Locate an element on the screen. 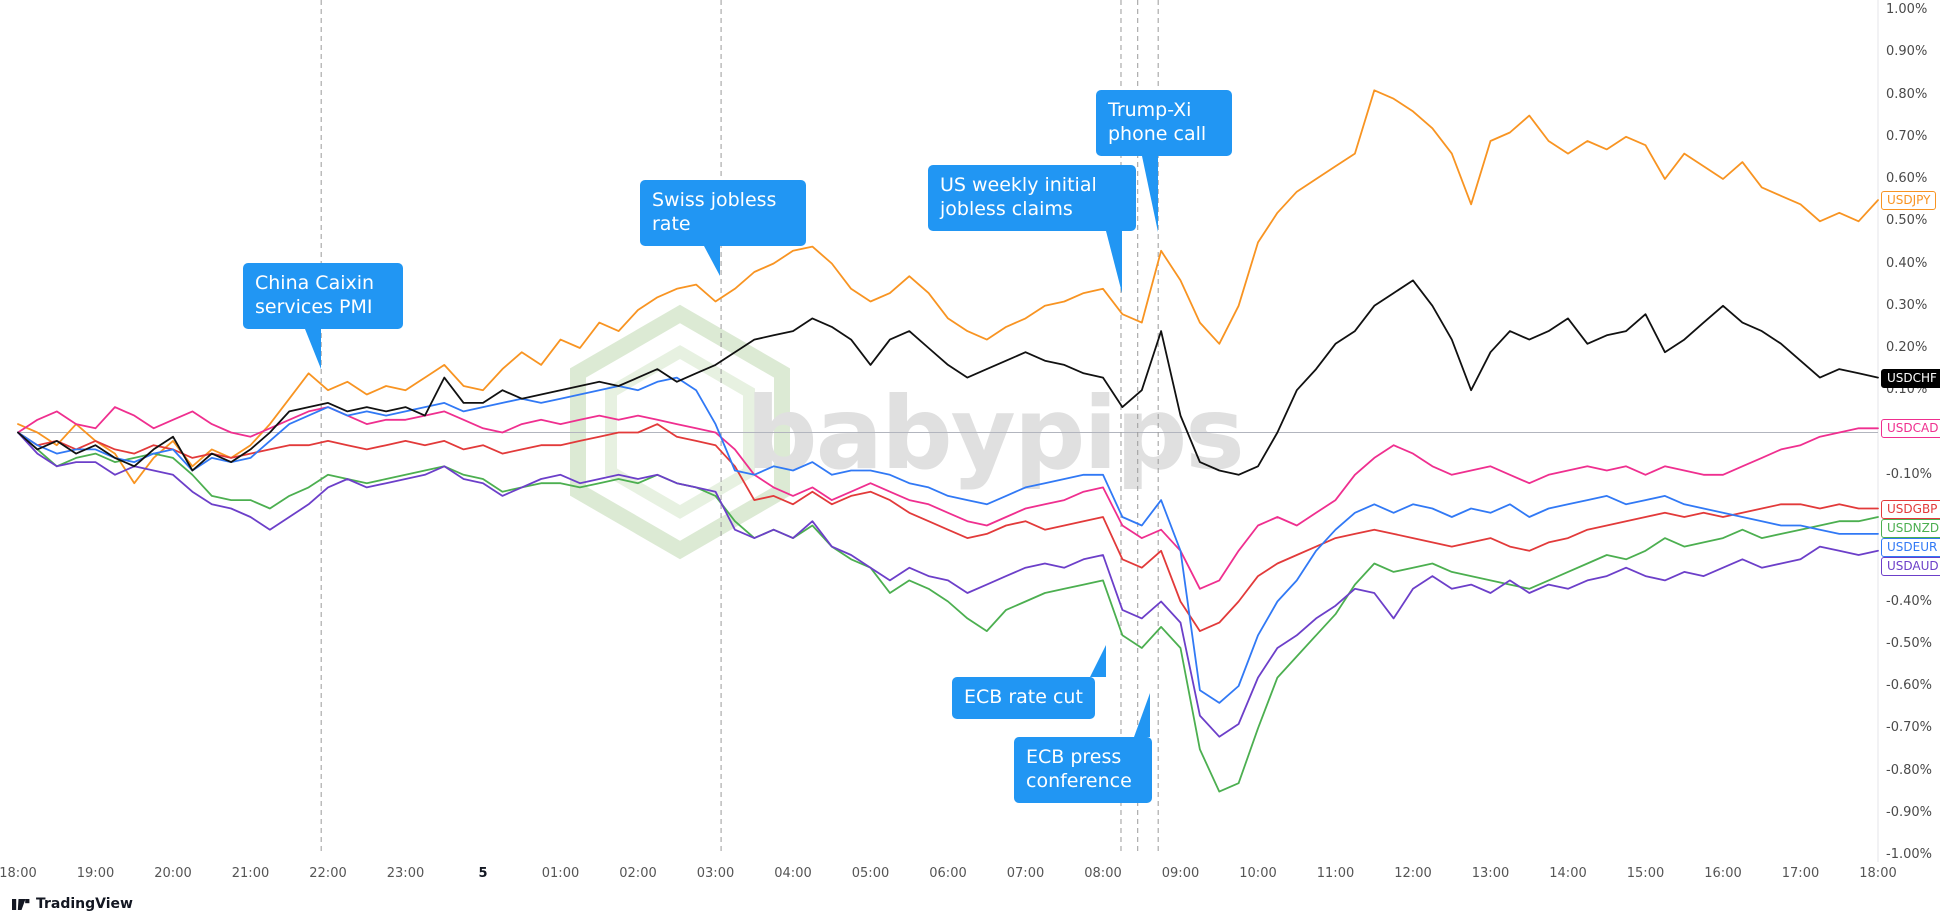 Image resolution: width=1940 pixels, height=921 pixels. event-callout-label: US weekly initial jobless claims is located at coordinates (1018, 197).